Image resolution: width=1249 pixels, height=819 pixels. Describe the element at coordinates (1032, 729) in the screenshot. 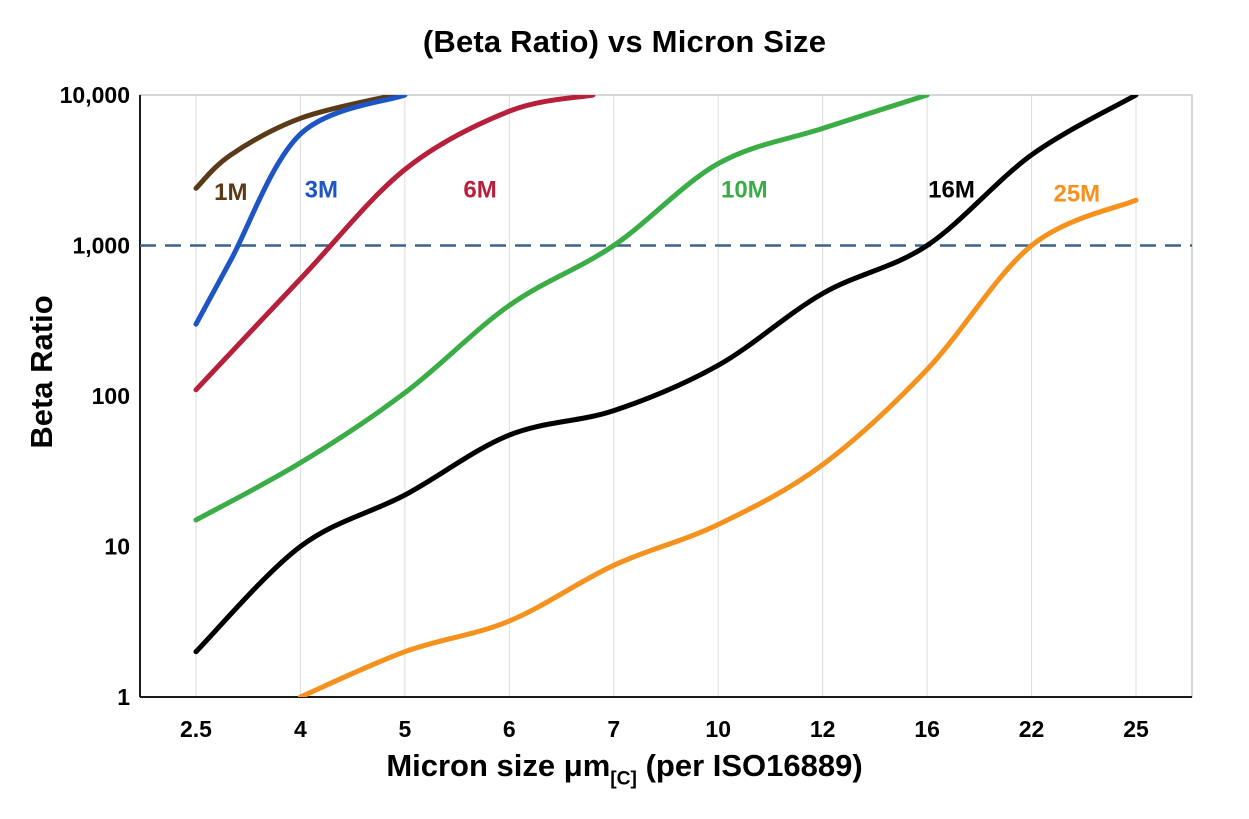

I see `x-tick-label: 22` at that location.